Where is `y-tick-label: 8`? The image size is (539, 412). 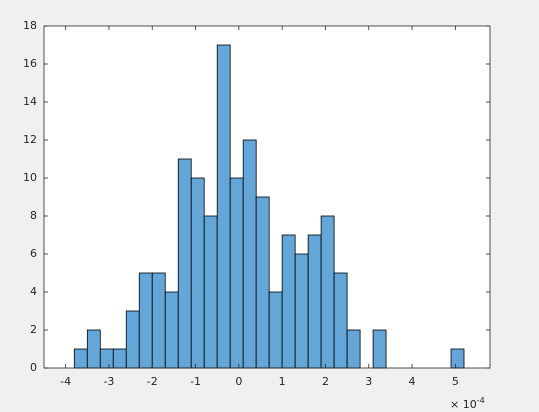 y-tick-label: 8 is located at coordinates (33, 215).